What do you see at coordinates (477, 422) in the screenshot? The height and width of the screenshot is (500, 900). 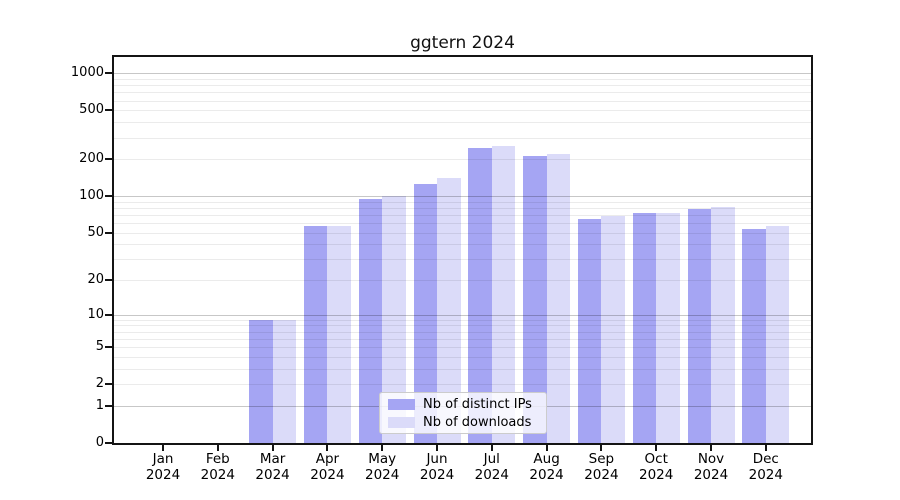 I see `legend-label: Nb of downloads` at bounding box center [477, 422].